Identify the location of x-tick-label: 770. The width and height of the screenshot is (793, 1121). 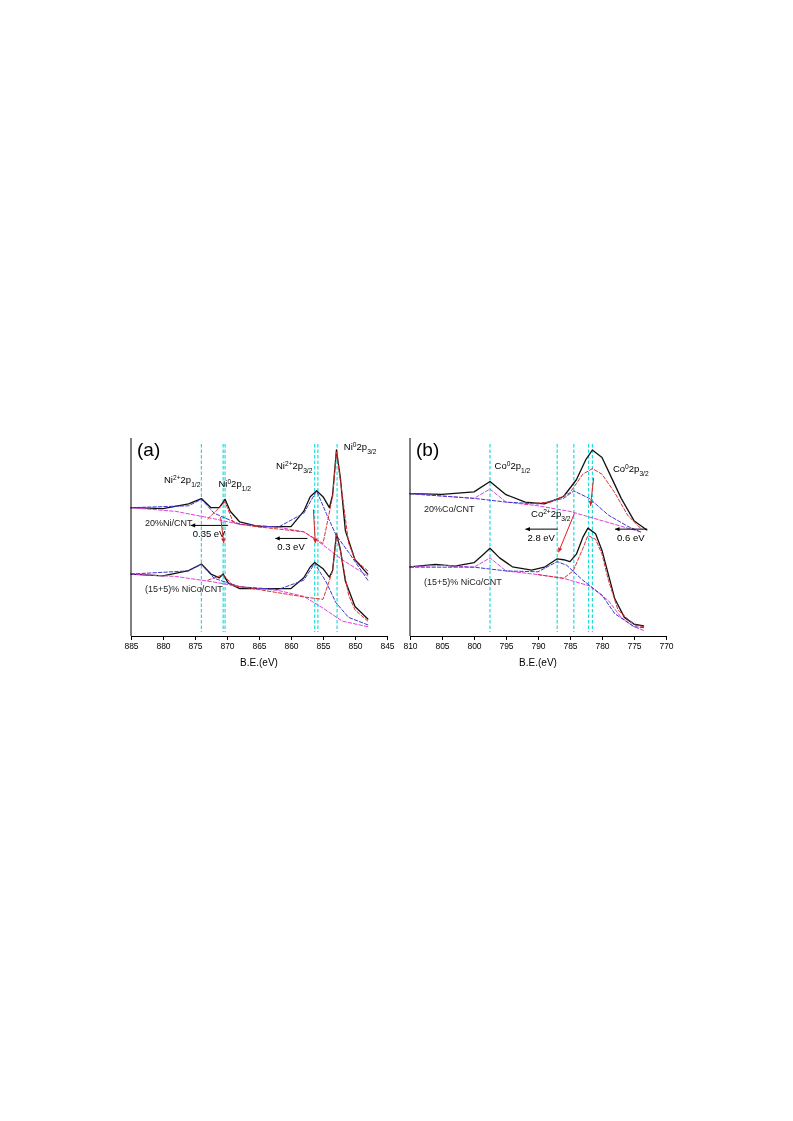
(666, 646).